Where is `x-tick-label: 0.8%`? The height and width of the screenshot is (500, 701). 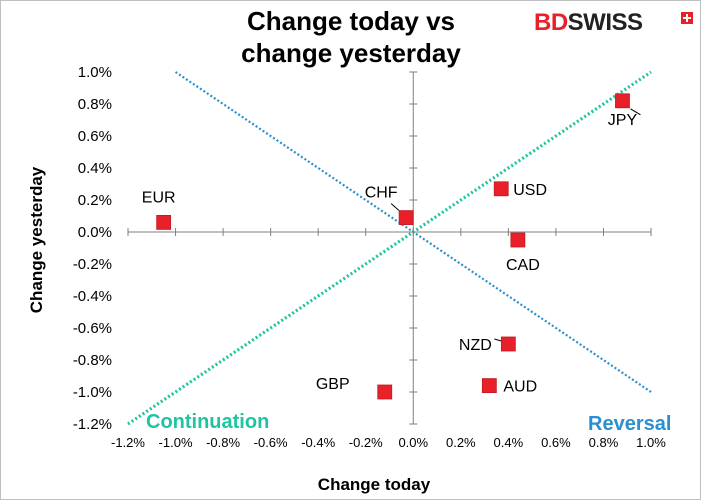 x-tick-label: 0.8% is located at coordinates (604, 442).